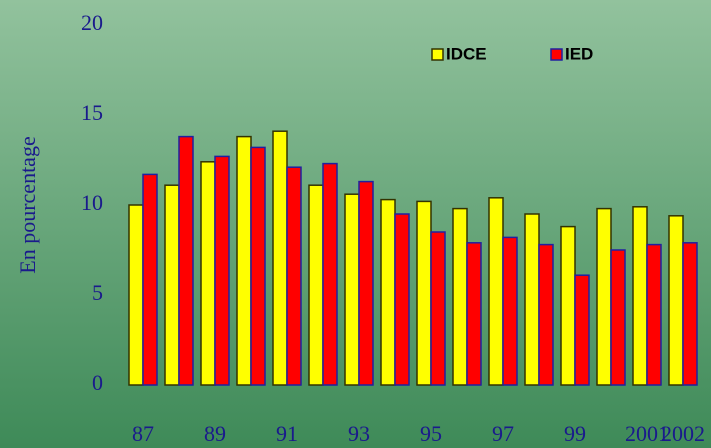 The image size is (711, 448). Describe the element at coordinates (466, 53) in the screenshot. I see `legend-label: IDCE` at that location.